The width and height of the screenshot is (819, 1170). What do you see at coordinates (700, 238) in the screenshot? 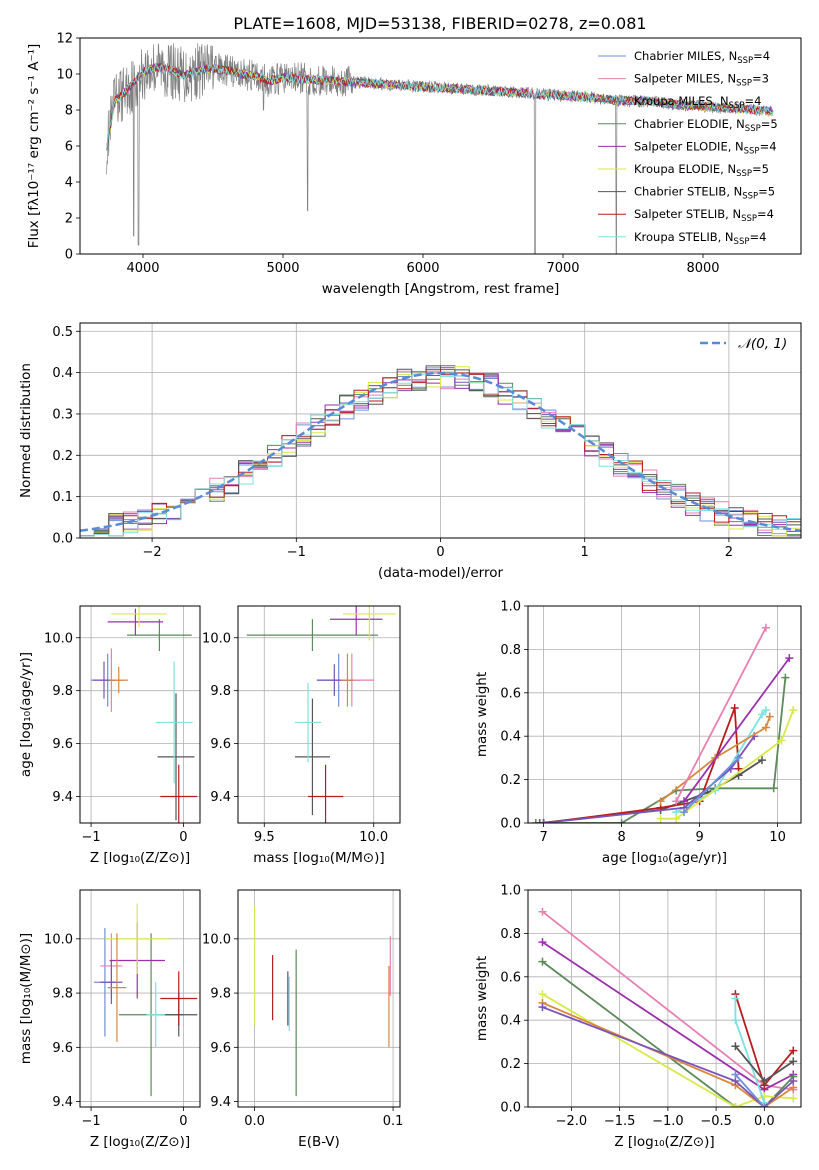
I see `legend-entry: Kroupa STELIB, NSSP=4` at bounding box center [700, 238].